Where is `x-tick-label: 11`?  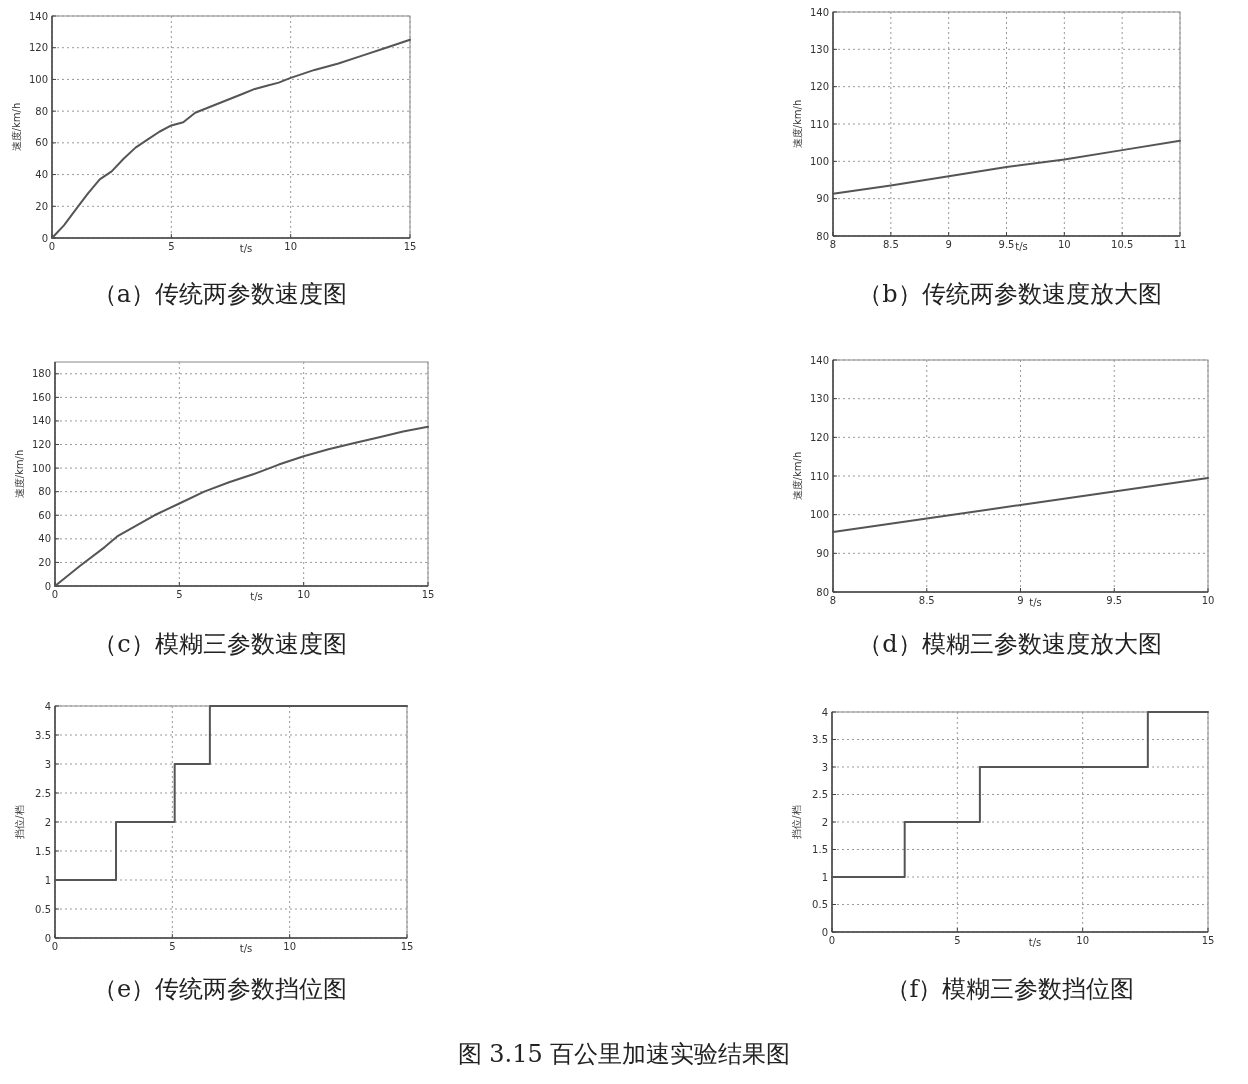 x-tick-label: 11 is located at coordinates (1180, 244).